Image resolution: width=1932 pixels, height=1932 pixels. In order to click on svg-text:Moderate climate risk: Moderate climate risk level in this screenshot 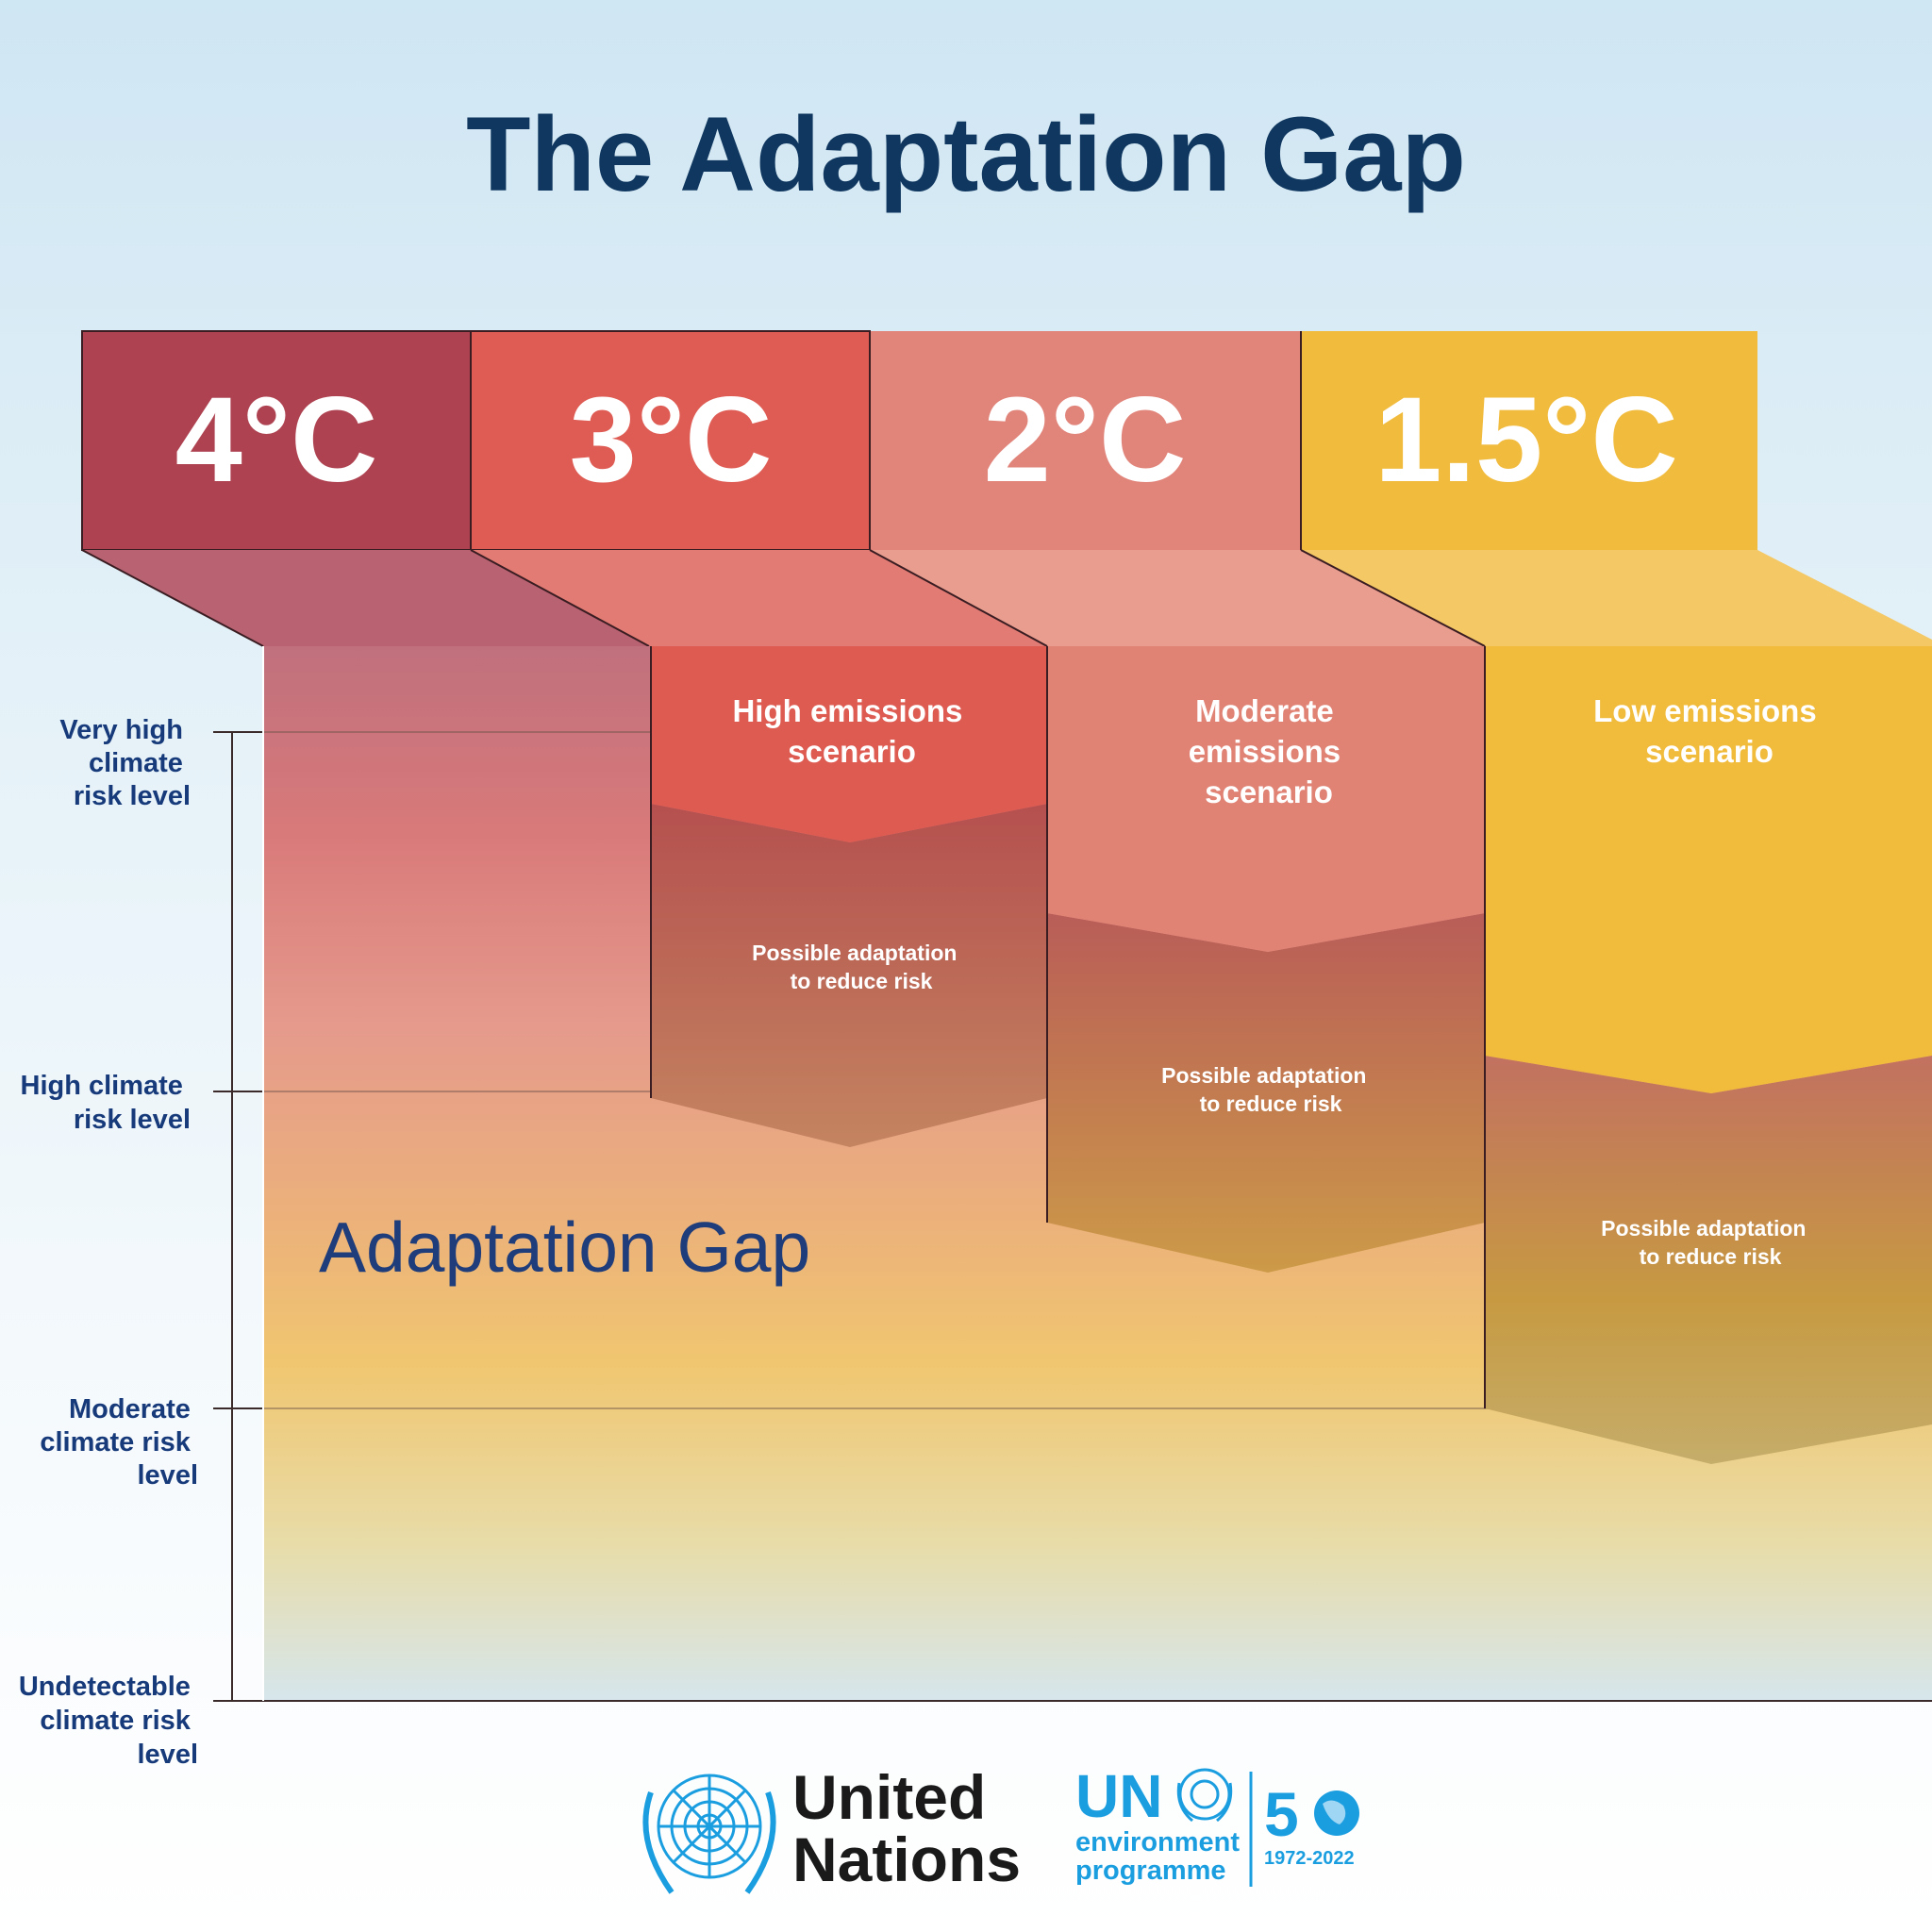, I will do `click(119, 1442)`.